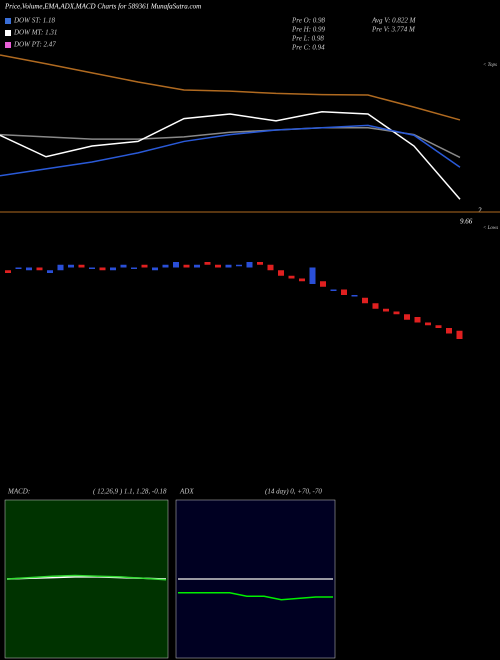  Describe the element at coordinates (308, 48) in the screenshot. I see `stat: Pre C: 0.94` at that location.